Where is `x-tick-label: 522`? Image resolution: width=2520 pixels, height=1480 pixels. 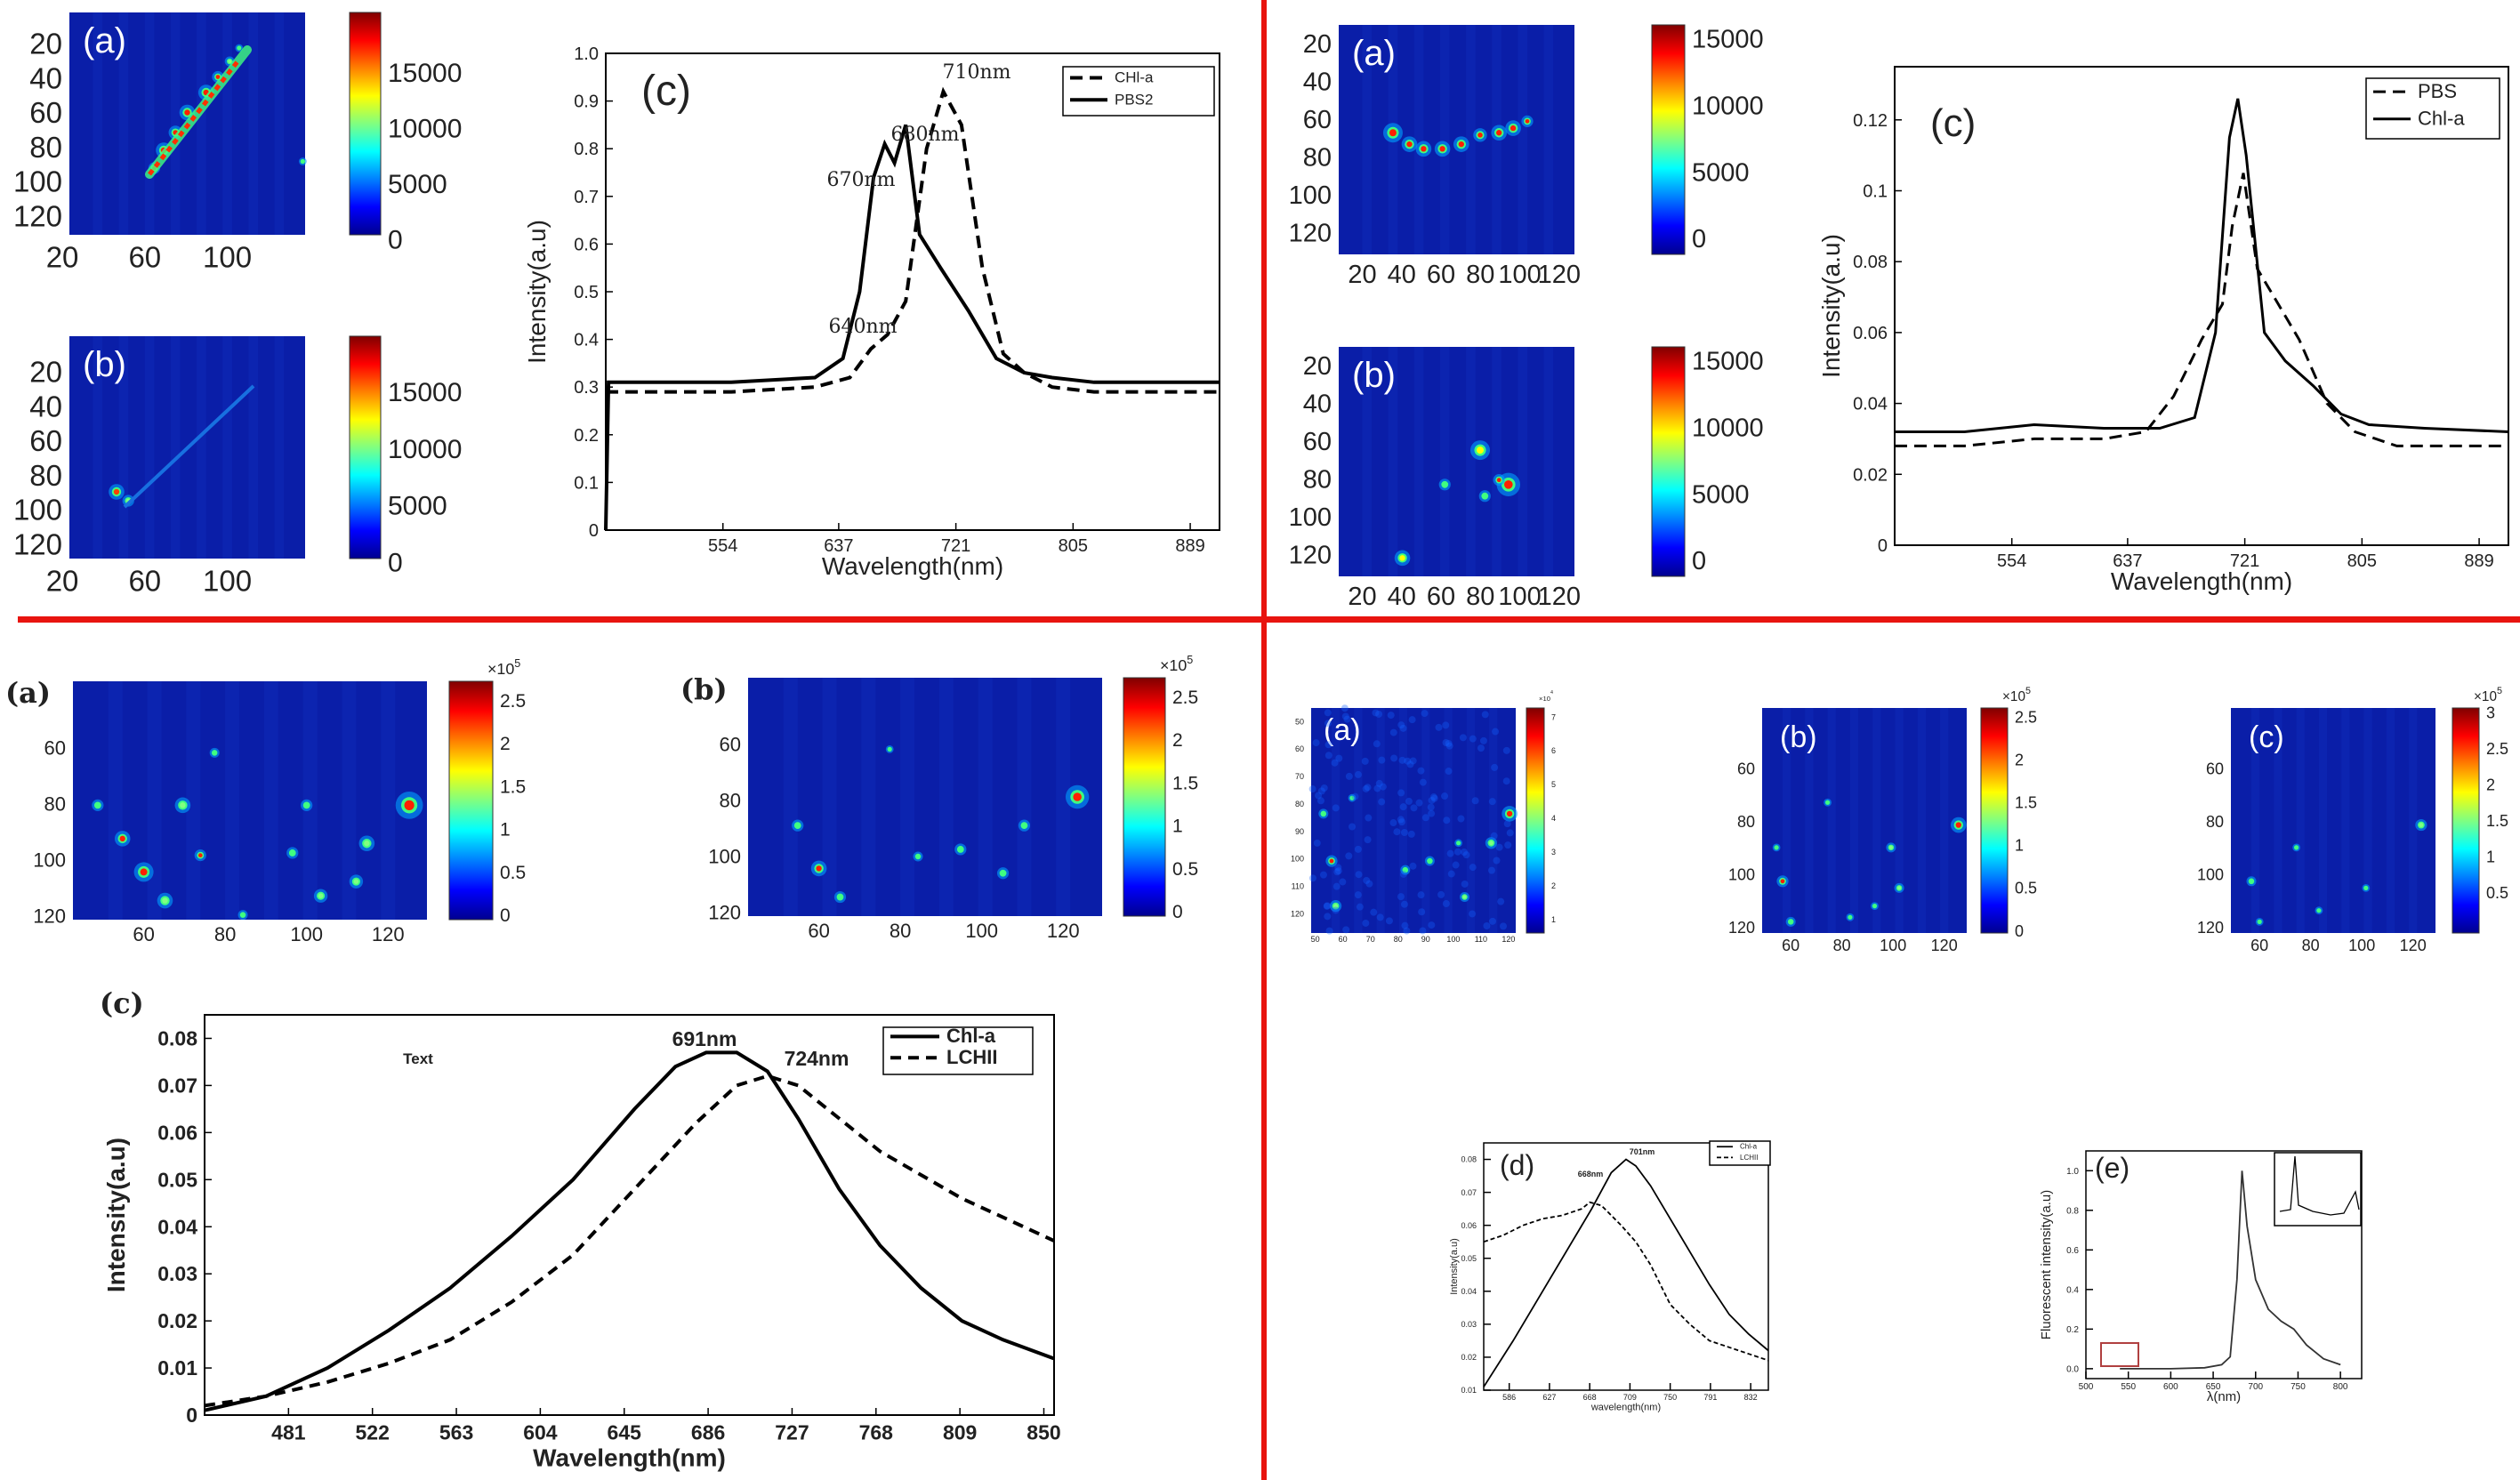
x-tick-label: 522 is located at coordinates (373, 1432).